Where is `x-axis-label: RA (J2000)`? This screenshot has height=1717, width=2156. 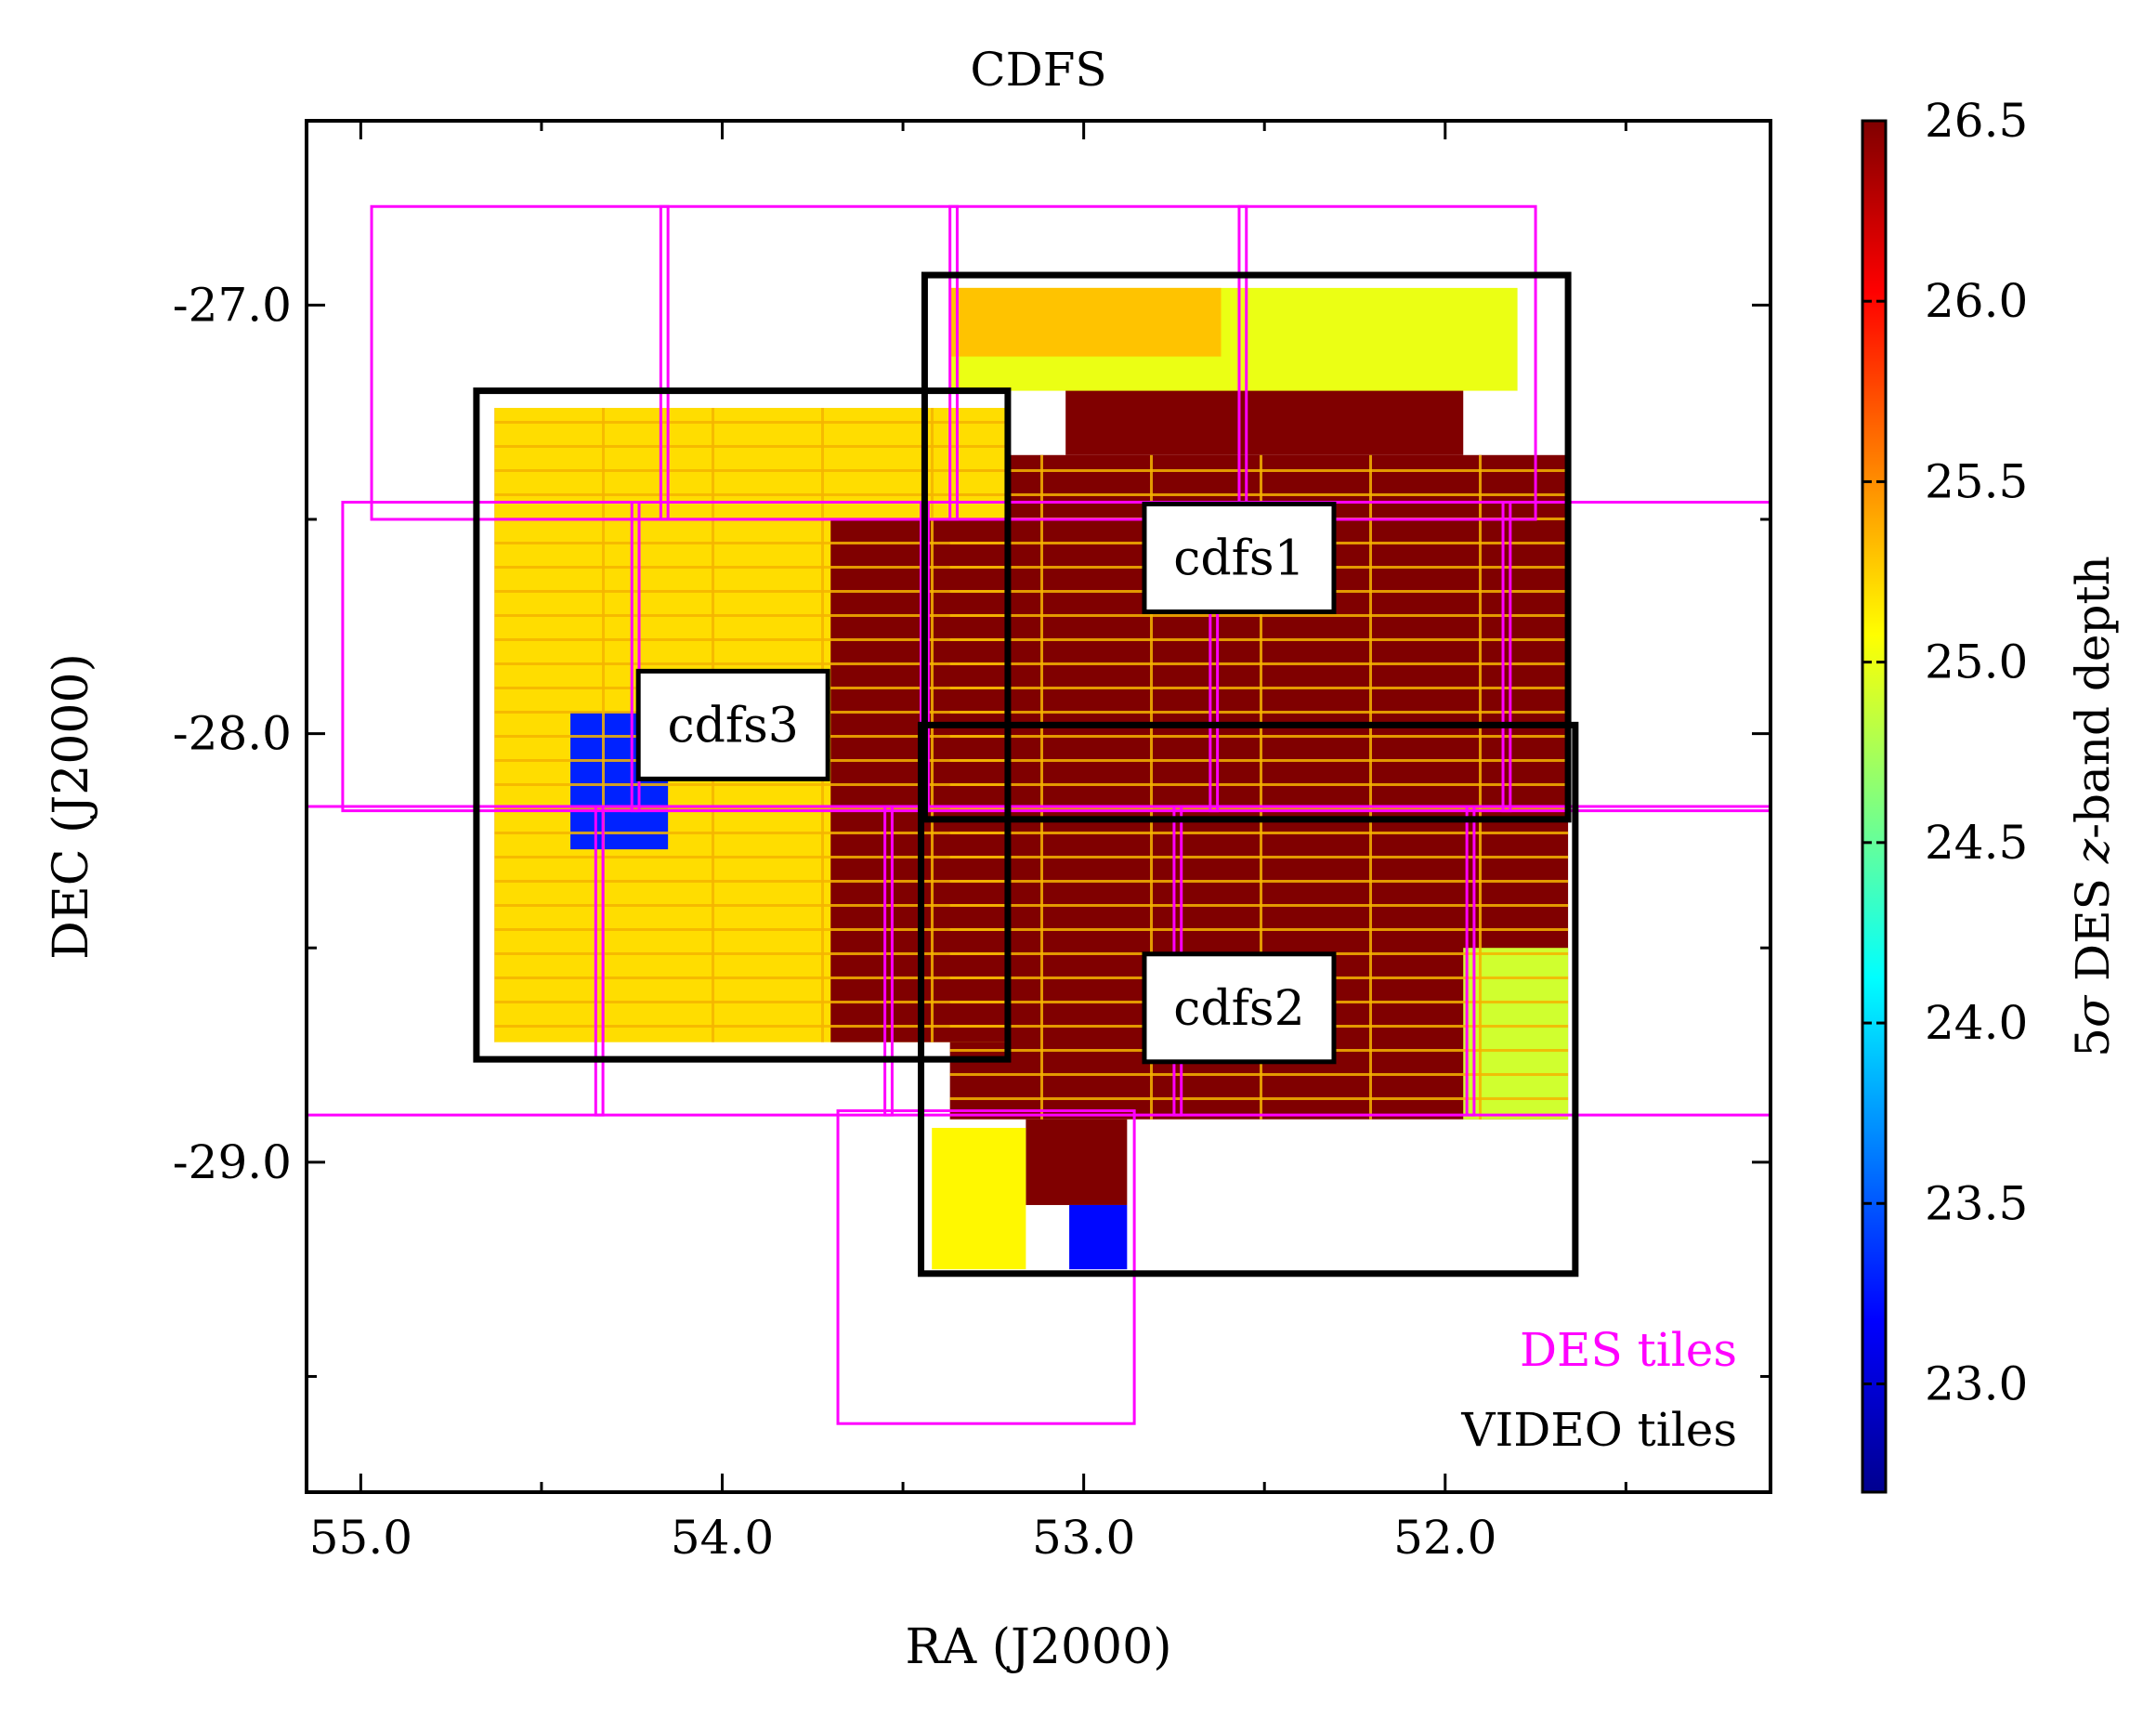 x-axis-label: RA (J2000) is located at coordinates (1039, 1647).